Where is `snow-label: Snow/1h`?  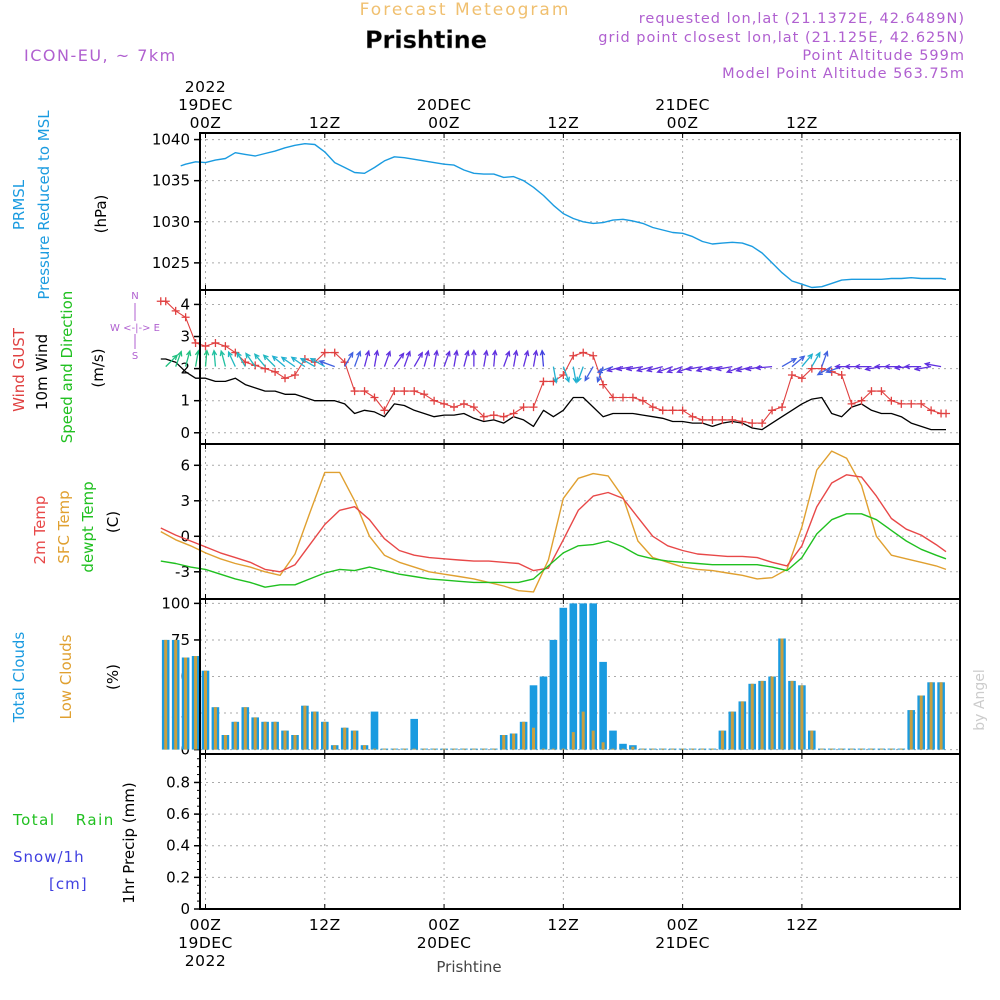
snow-label: Snow/1h is located at coordinates (49, 857).